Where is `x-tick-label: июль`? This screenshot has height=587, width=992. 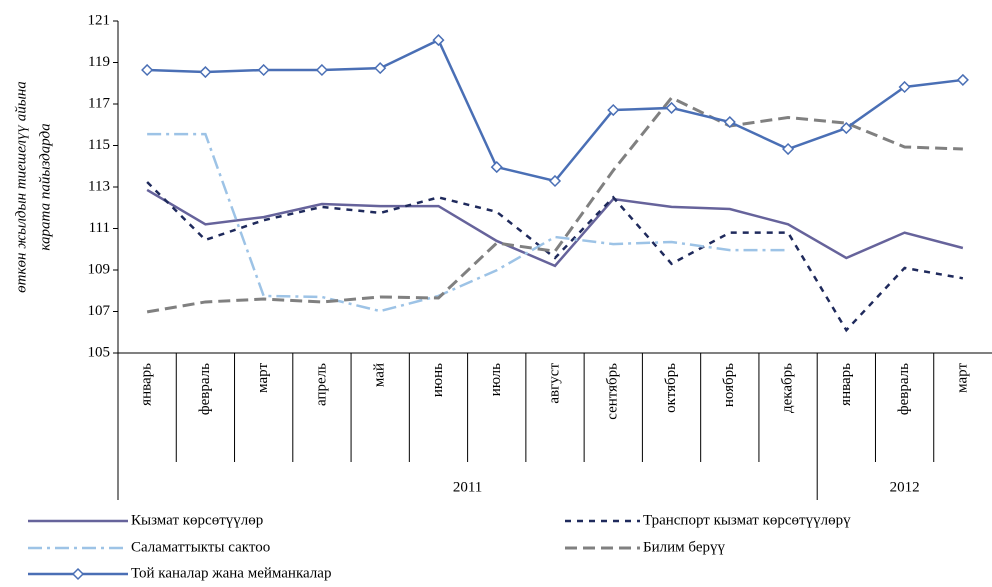 x-tick-label: июль is located at coordinates (496, 379).